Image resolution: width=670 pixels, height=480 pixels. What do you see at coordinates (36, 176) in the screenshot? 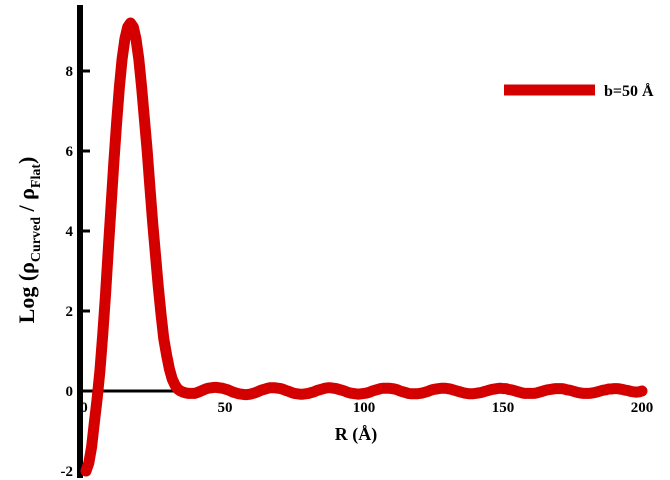
I see `y-axis-title-sub2: Flat` at bounding box center [36, 176].